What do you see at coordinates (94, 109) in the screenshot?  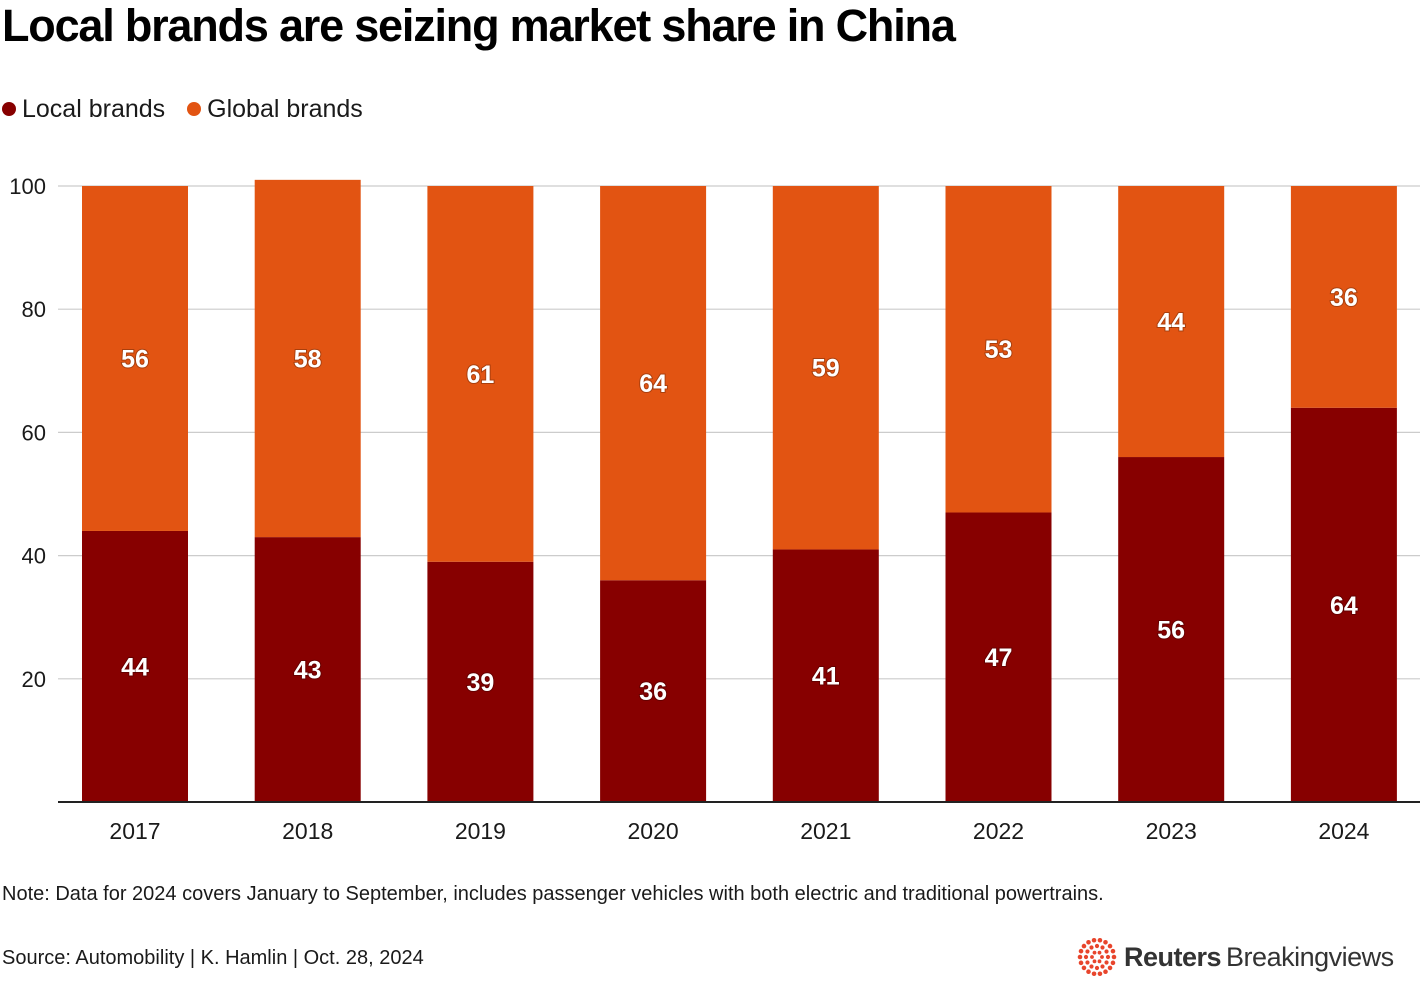 I see `legend-label-local: Local brands` at bounding box center [94, 109].